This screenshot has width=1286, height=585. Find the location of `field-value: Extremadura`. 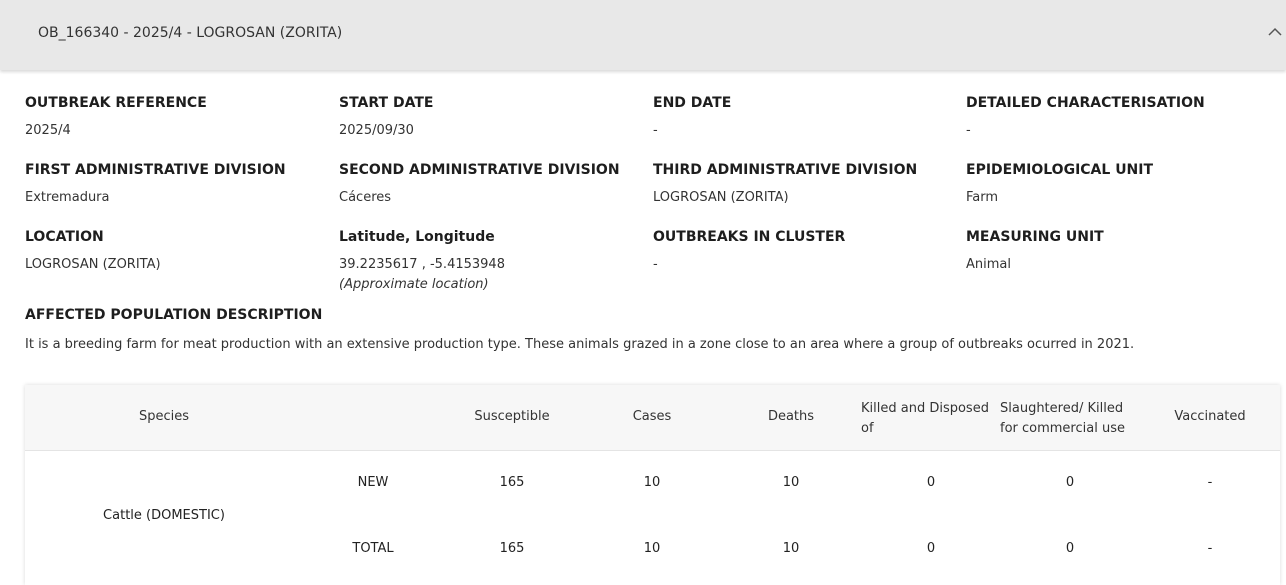

field-value: Extremadura is located at coordinates (67, 197).